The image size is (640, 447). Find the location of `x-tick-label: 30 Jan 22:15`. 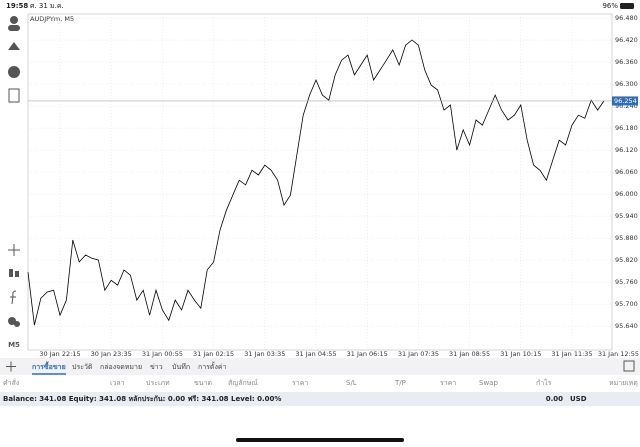

x-tick-label: 30 Jan 22:15 is located at coordinates (59, 354).